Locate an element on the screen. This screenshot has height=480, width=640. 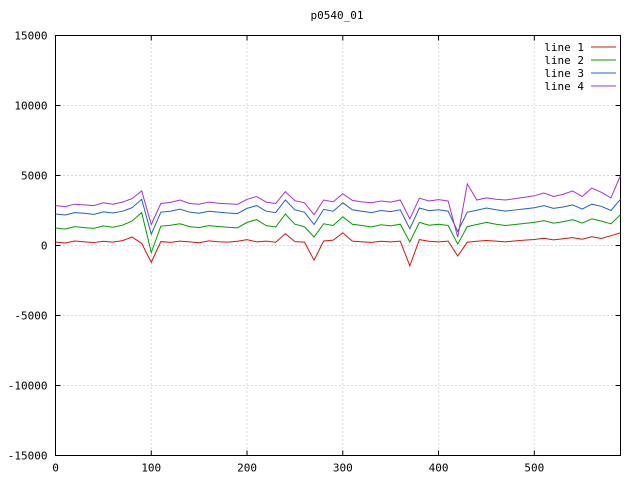
x-tick-label: 0 is located at coordinates (55, 468).